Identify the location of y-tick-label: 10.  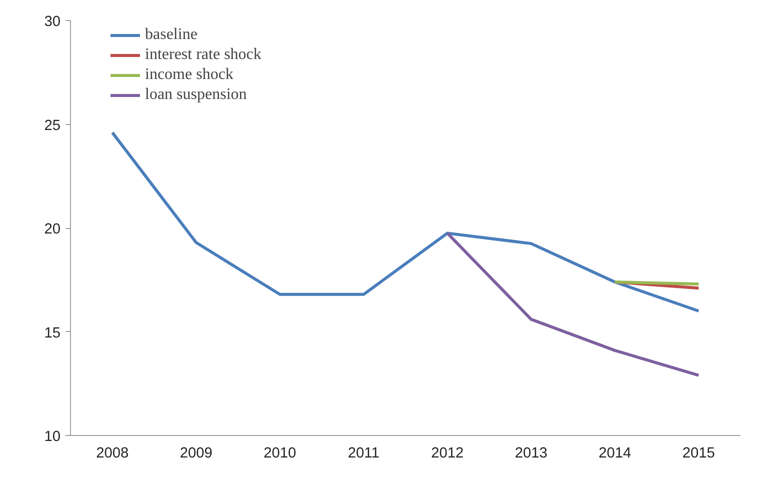
(52, 437).